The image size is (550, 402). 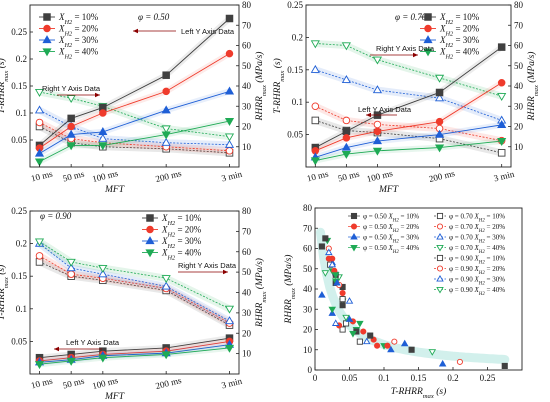 What do you see at coordinates (459, 31) in the screenshot?
I see `legend-label-20: XH2 = 20%` at bounding box center [459, 31].